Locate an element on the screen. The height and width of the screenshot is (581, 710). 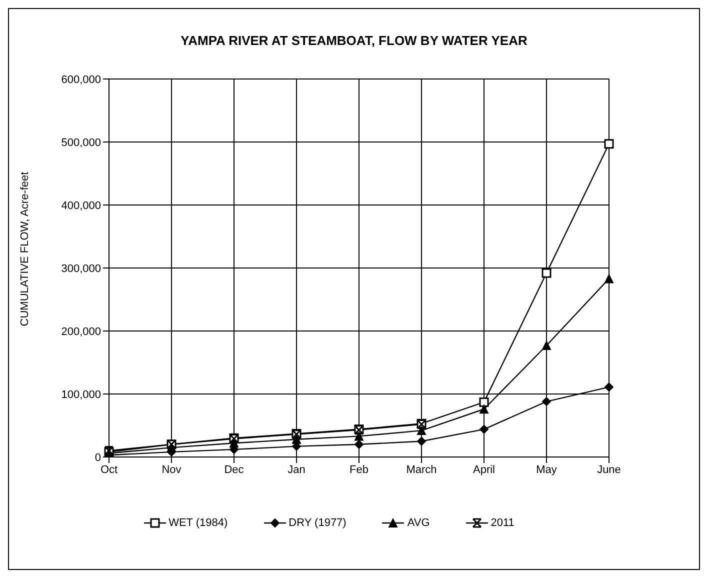
y-tick-label: 0 is located at coordinates (97, 458).